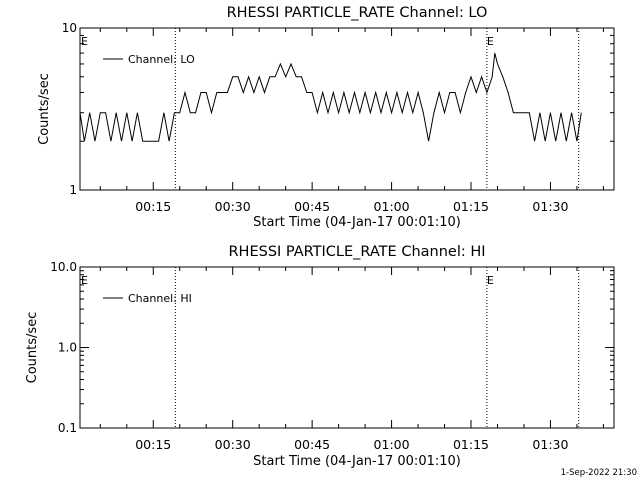 The image size is (640, 480). Describe the element at coordinates (599, 473) in the screenshot. I see `timestamp: 1-Sep-2022 21:30` at that location.